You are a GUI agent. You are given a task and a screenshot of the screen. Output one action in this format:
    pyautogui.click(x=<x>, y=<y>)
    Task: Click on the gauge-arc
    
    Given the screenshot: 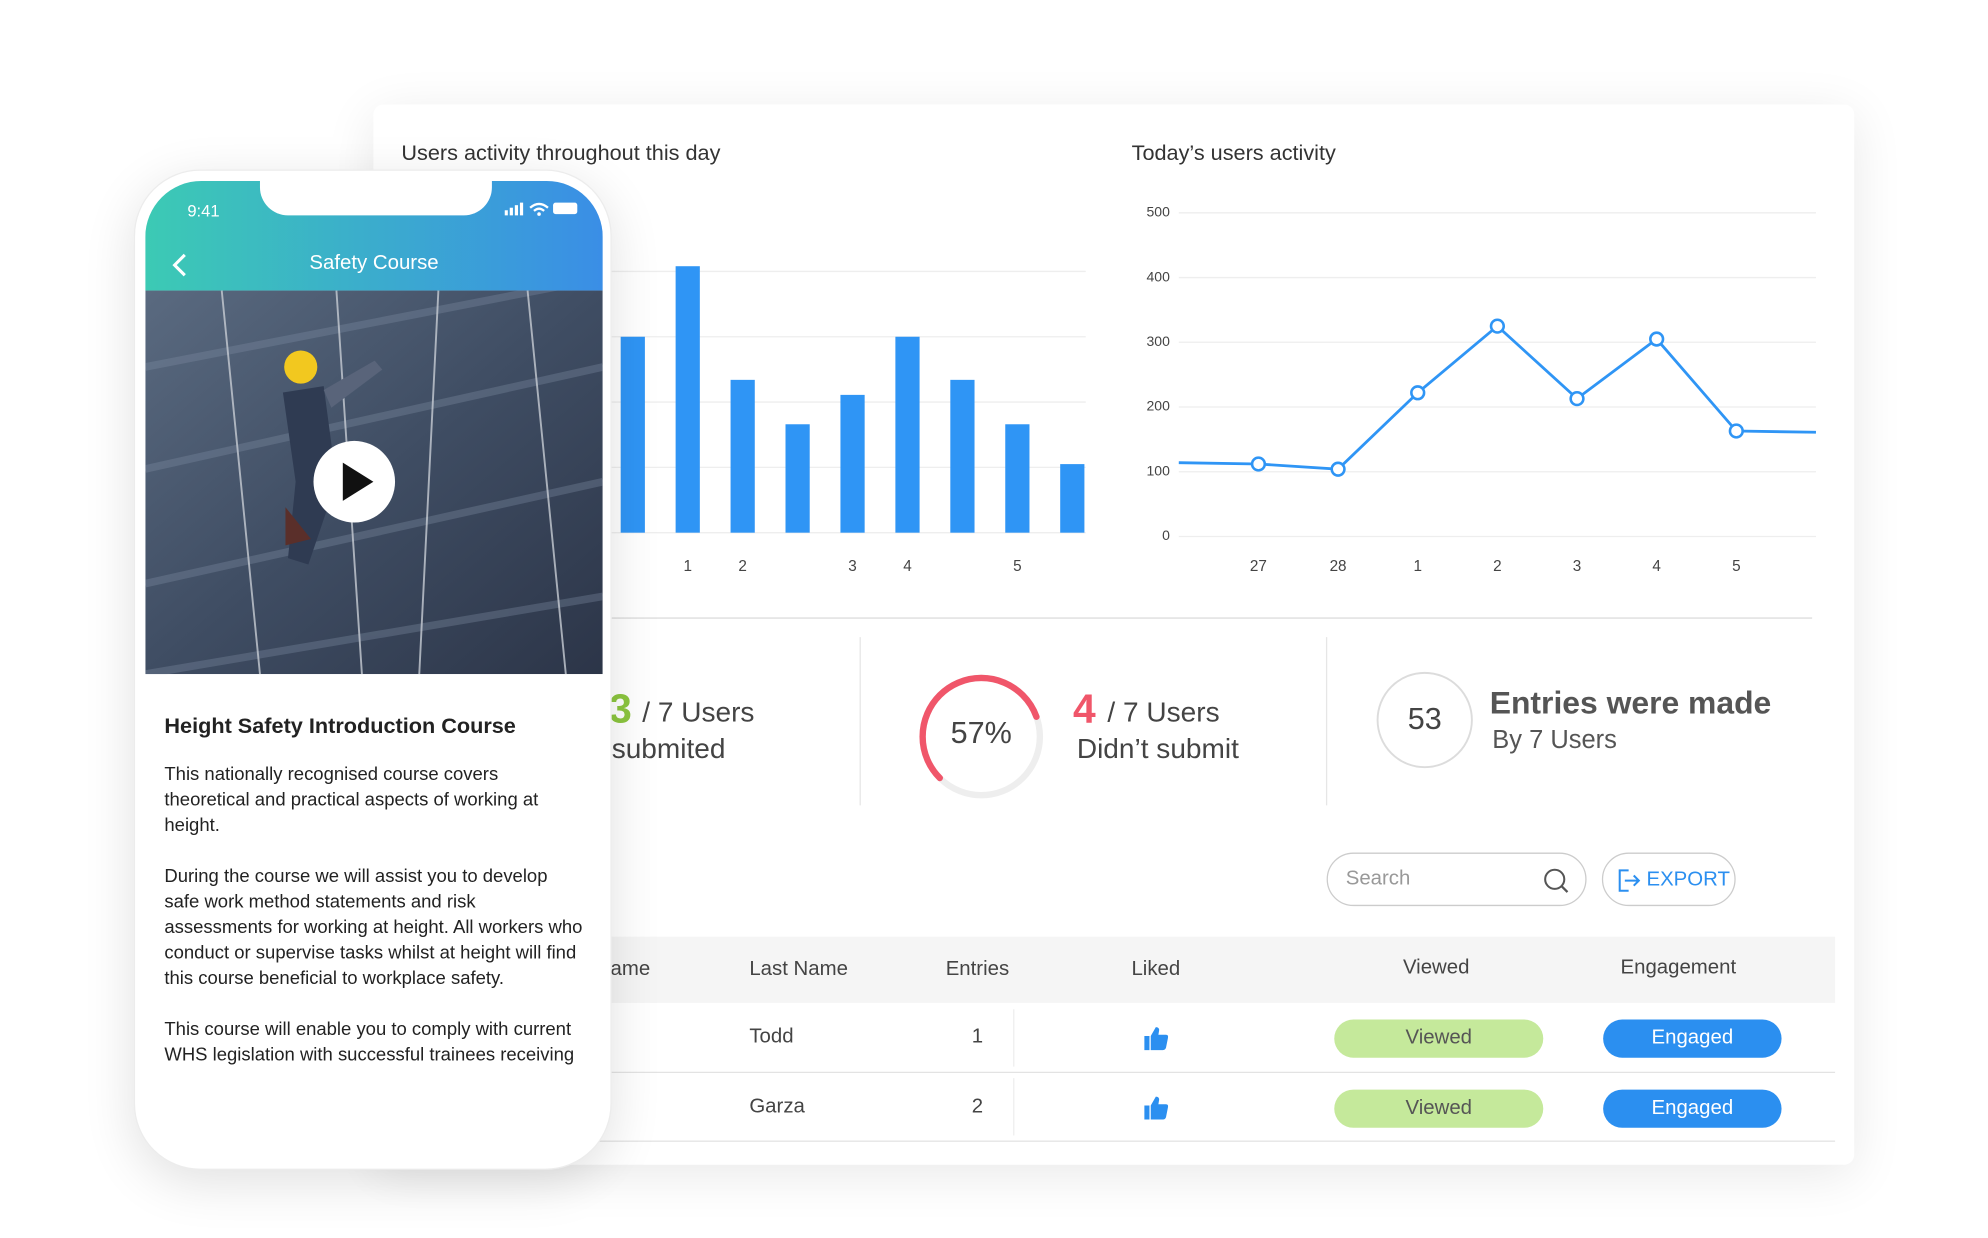 What is the action you would take?
    pyautogui.click(x=981, y=736)
    